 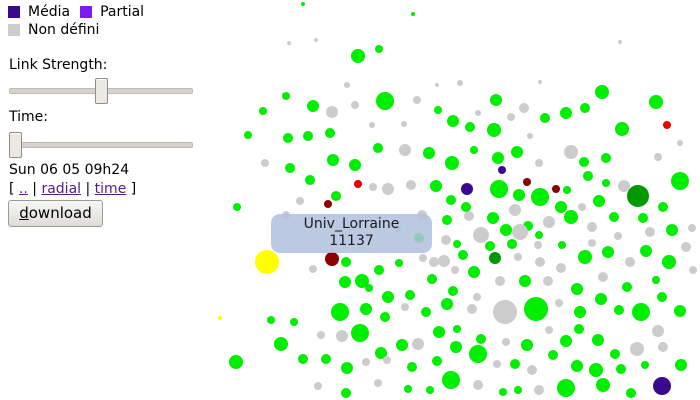 What do you see at coordinates (15, 145) in the screenshot?
I see `slider-thumb` at bounding box center [15, 145].